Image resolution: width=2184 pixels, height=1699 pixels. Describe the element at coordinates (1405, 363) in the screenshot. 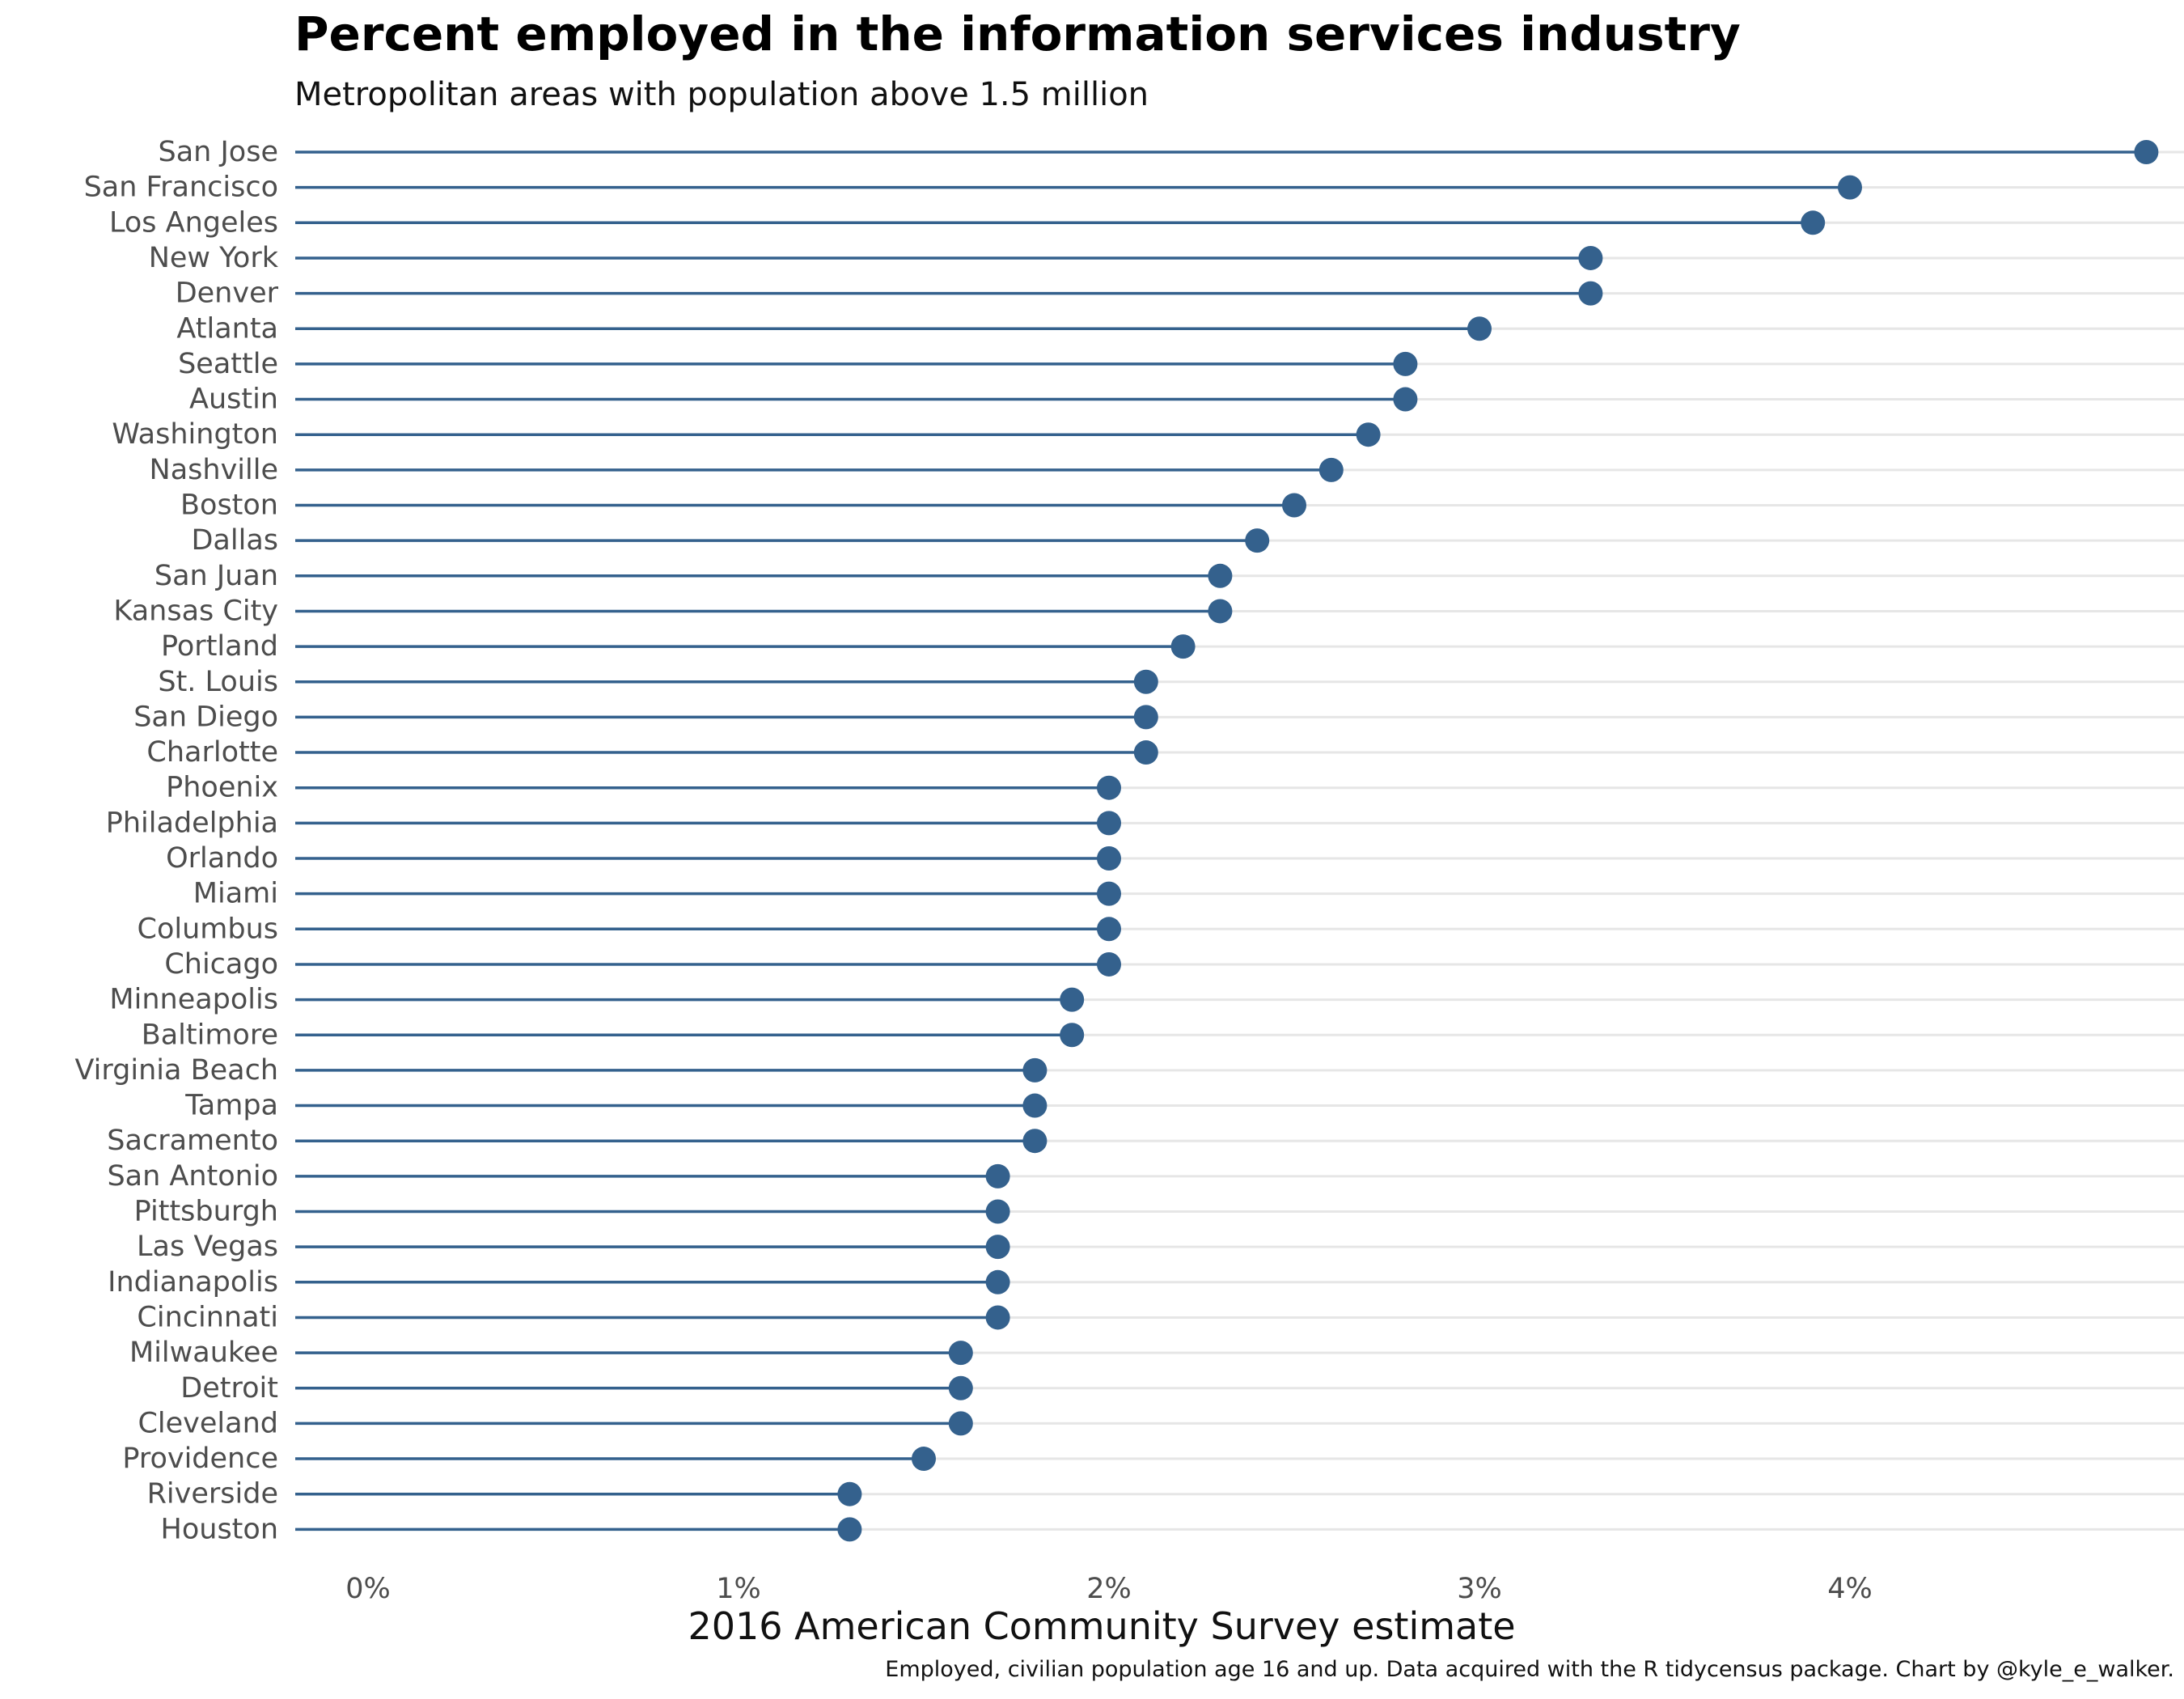

I see `lollipop-point-seattle` at that location.